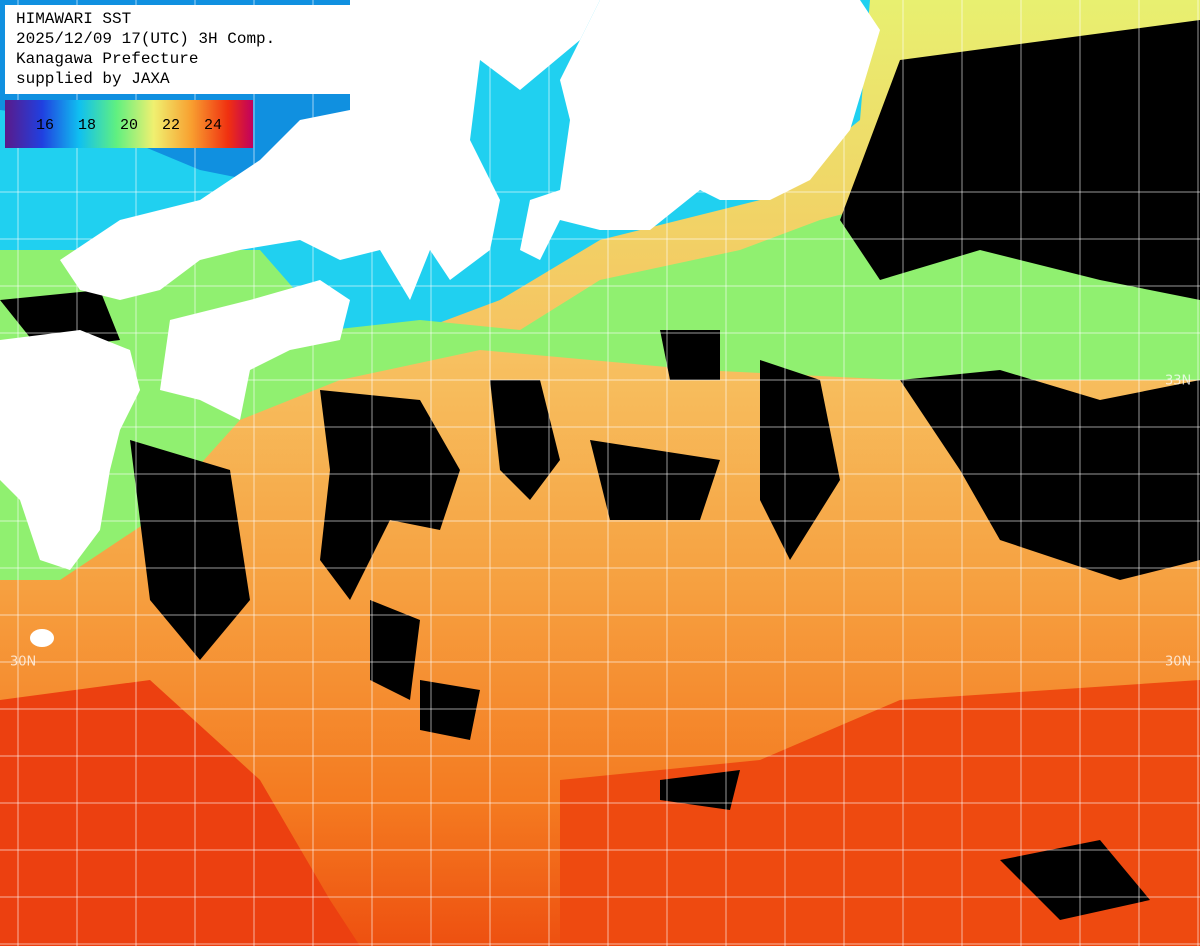  Describe the element at coordinates (145, 39) in the screenshot. I see `header-line: 2025/12/09 17(UTC) 3H Comp.` at that location.